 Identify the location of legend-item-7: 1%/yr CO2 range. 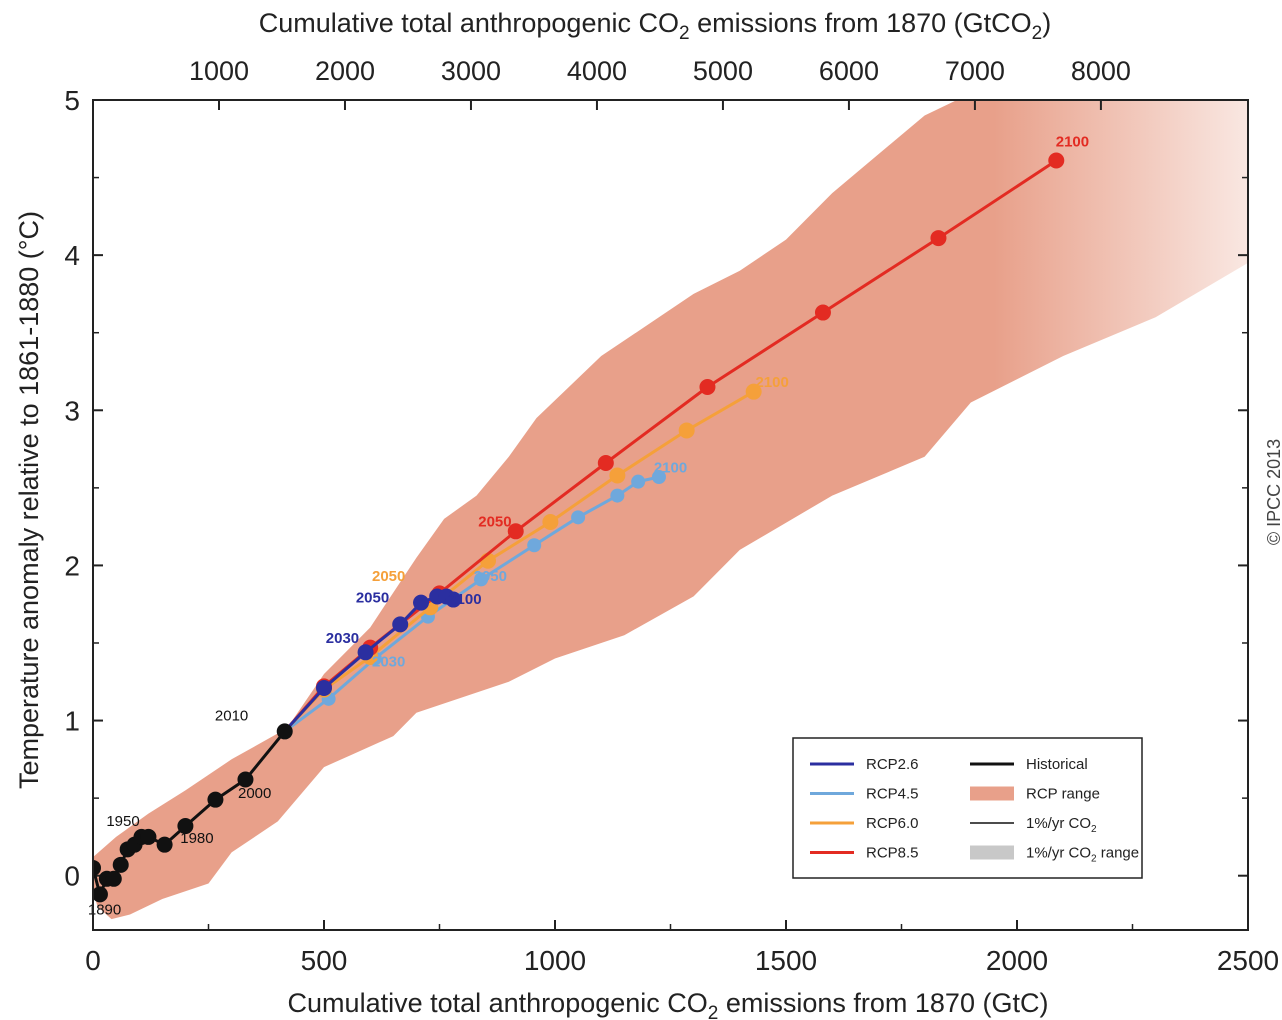
(1054, 855).